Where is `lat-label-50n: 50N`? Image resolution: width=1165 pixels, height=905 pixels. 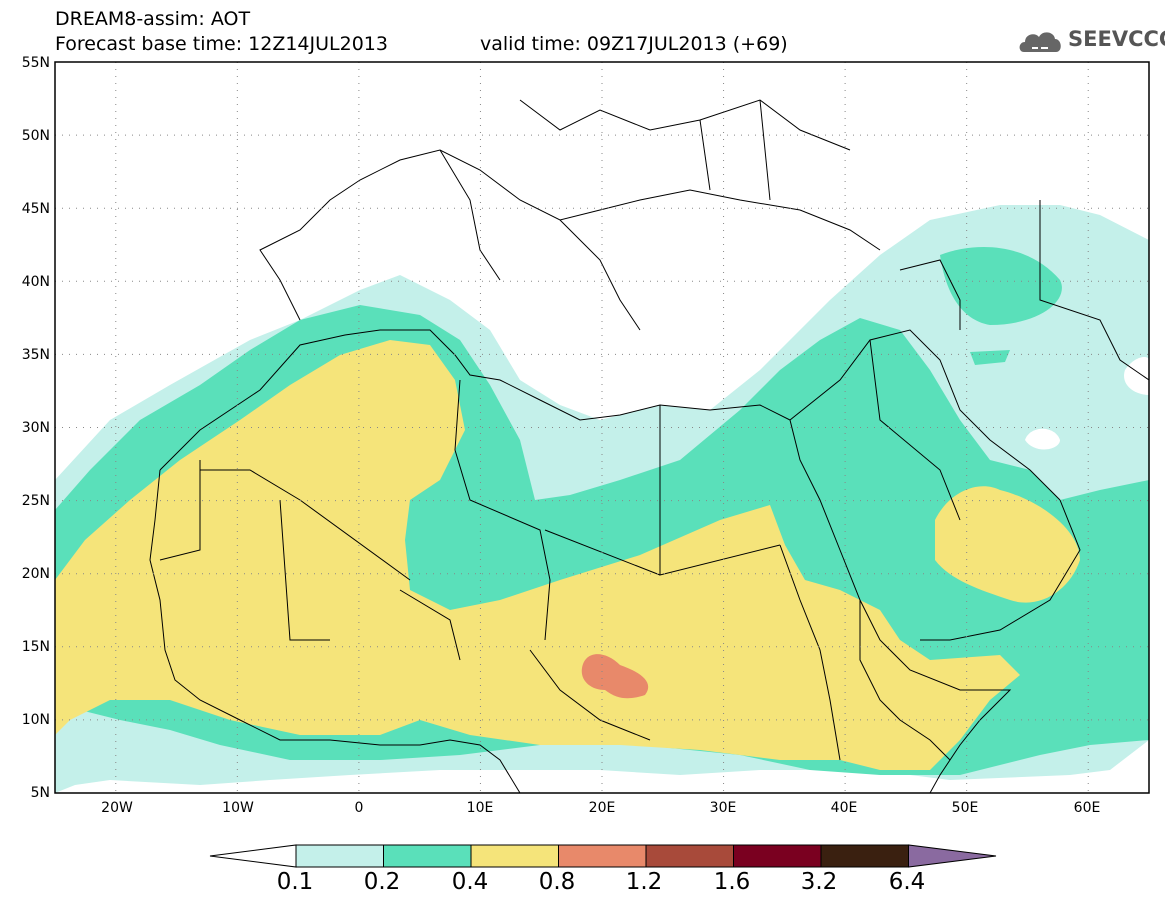
lat-label-50n: 50N is located at coordinates (35, 136).